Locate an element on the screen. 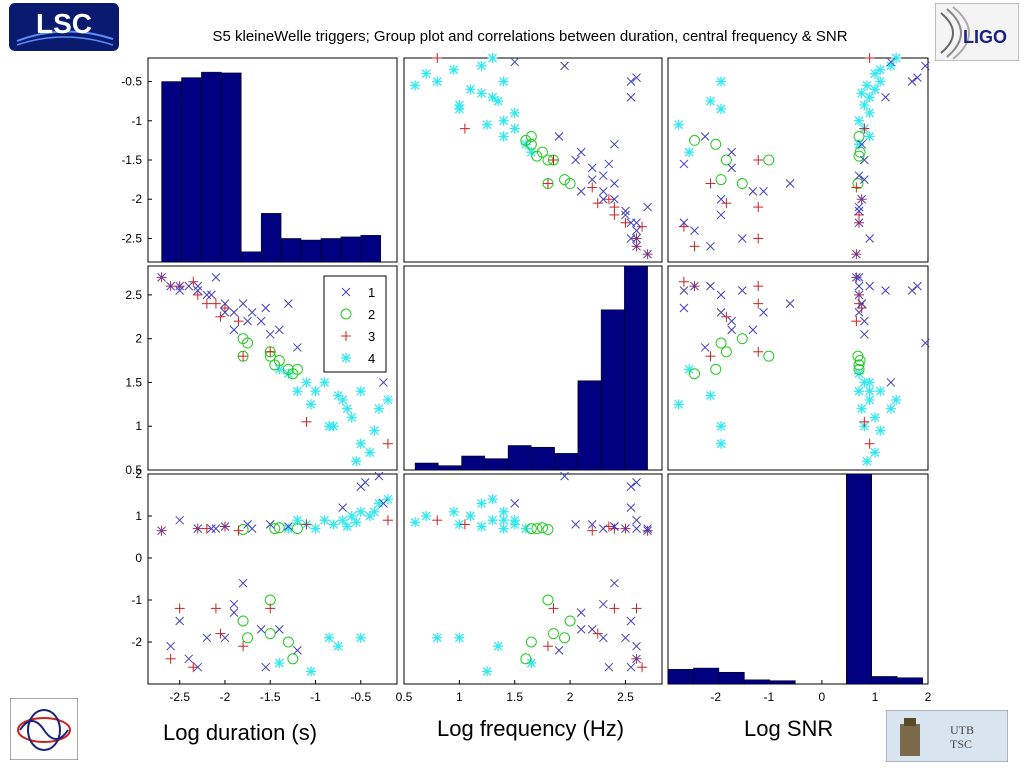  utb-tsc-logo: UTB TSC is located at coordinates (947, 736).